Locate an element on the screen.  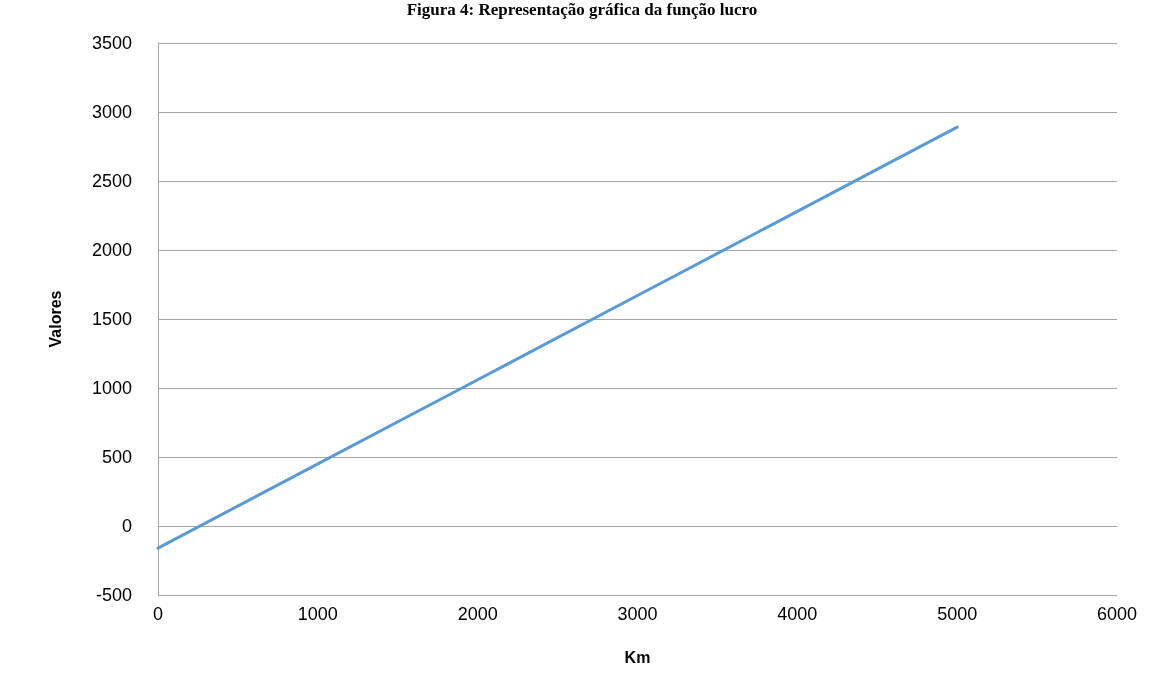
y-tick-label: 3500 is located at coordinates (111, 43).